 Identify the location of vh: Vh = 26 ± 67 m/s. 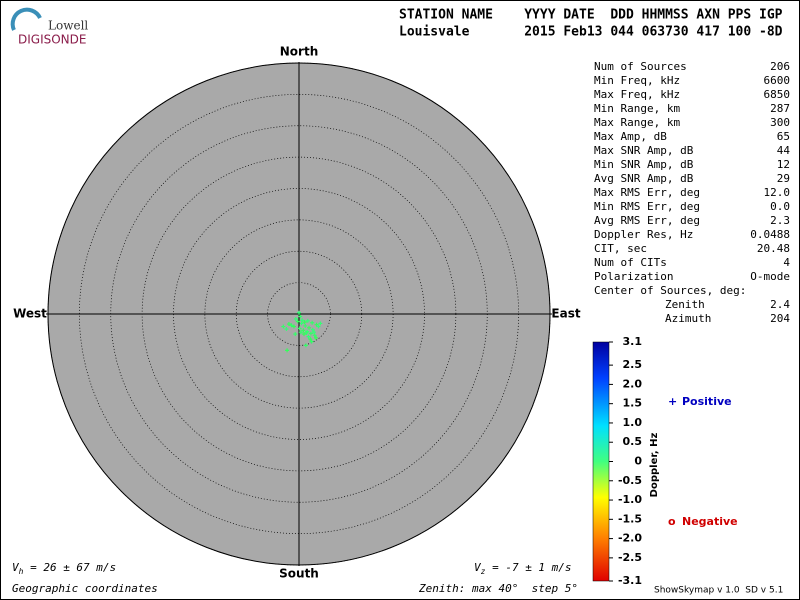
(64, 568).